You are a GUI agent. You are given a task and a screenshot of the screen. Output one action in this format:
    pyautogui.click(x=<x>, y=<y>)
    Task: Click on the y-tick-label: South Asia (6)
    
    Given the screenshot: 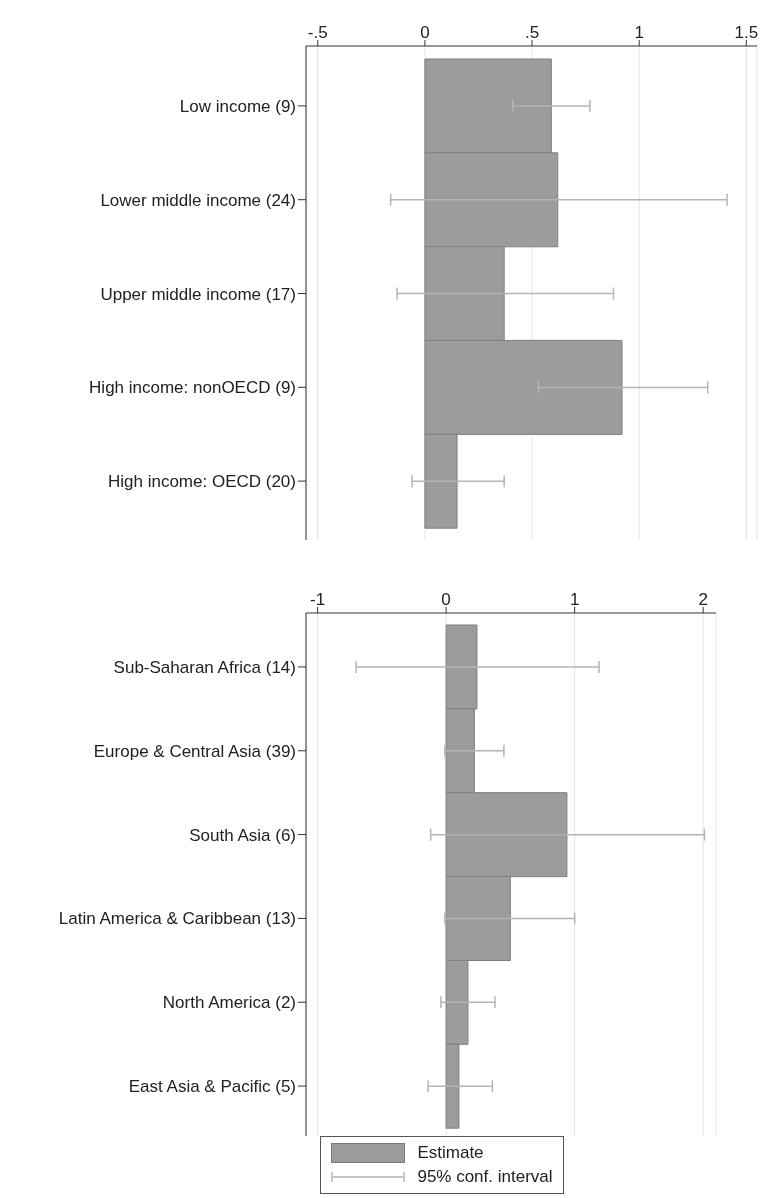 What is the action you would take?
    pyautogui.click(x=242, y=835)
    